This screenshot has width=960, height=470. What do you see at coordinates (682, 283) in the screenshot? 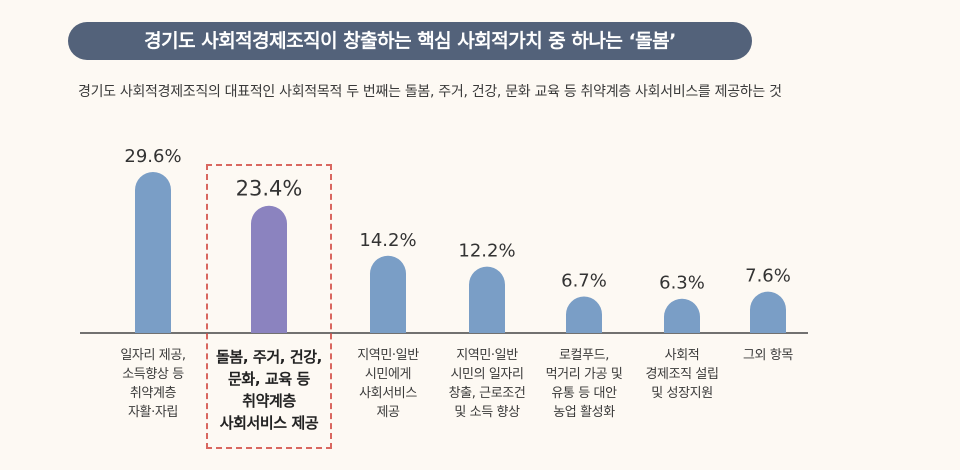
I see `data-label: 6.3%` at bounding box center [682, 283].